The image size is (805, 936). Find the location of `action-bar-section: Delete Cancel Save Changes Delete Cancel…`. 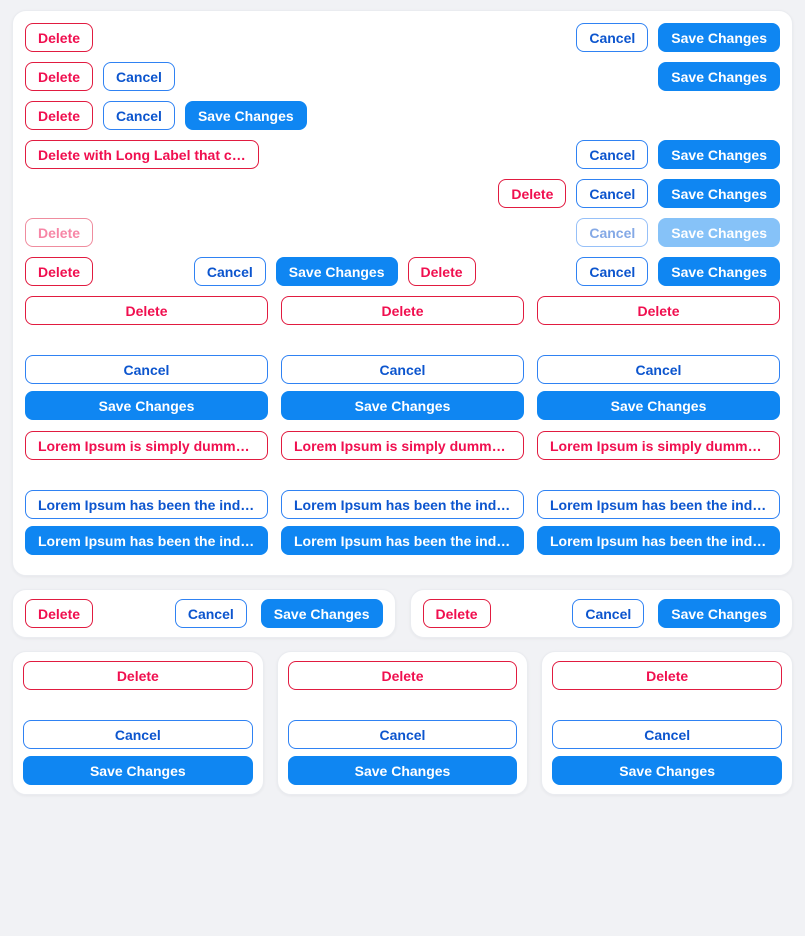

action-bar-section: Delete Cancel Save Changes Delete Cancel… is located at coordinates (402, 613).